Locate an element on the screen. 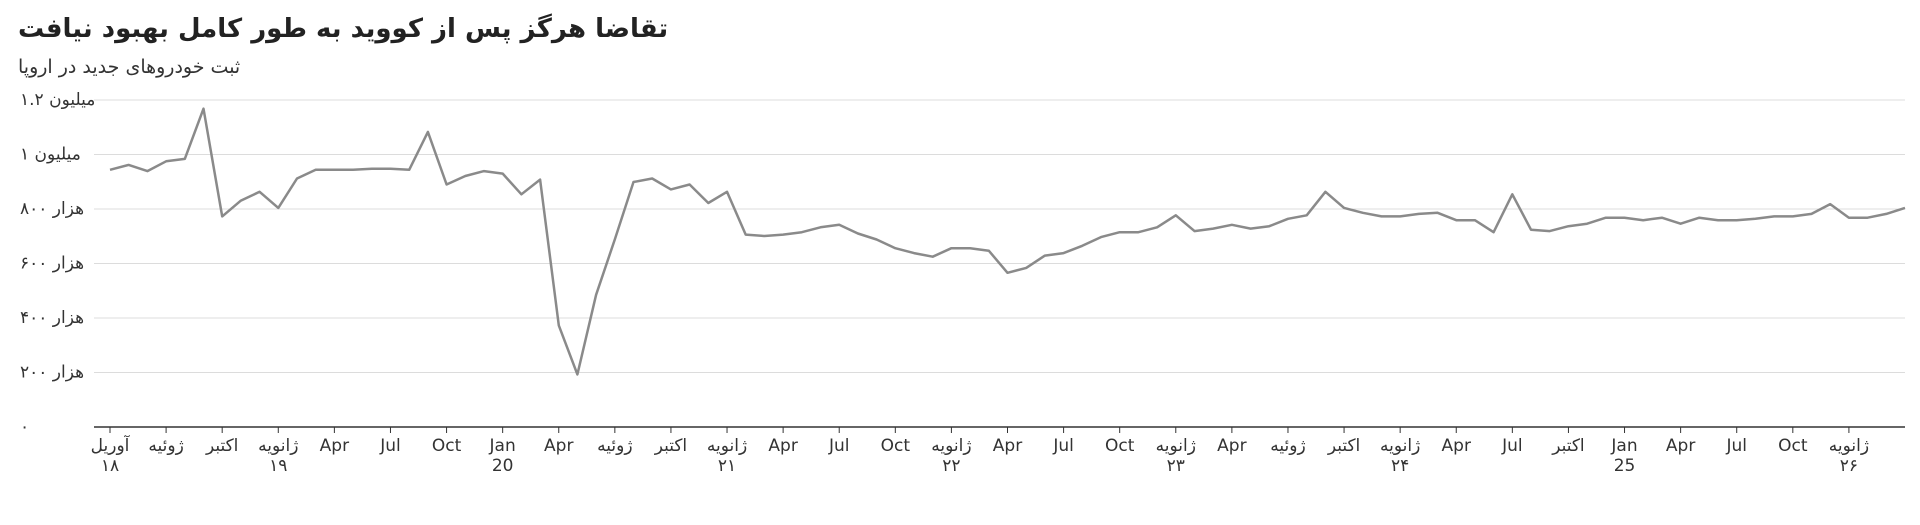  x-tick-label: Jan 20 is located at coordinates (502, 456).